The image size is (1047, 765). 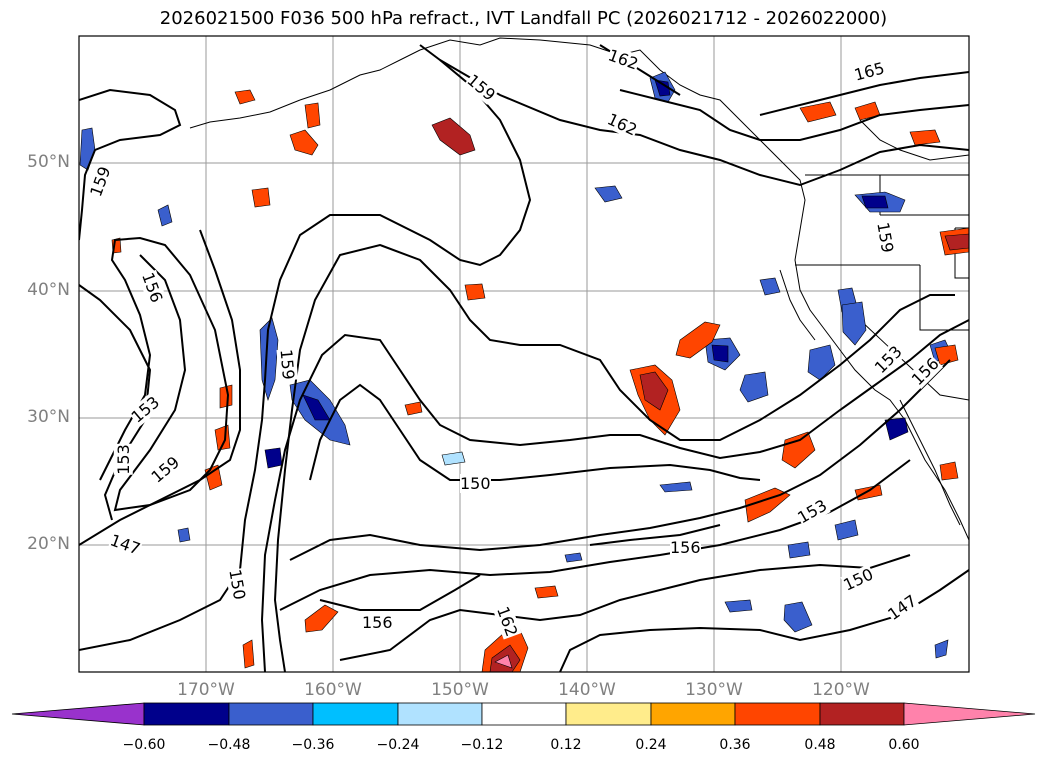 What do you see at coordinates (48, 544) in the screenshot?
I see `lat-label: 20°N` at bounding box center [48, 544].